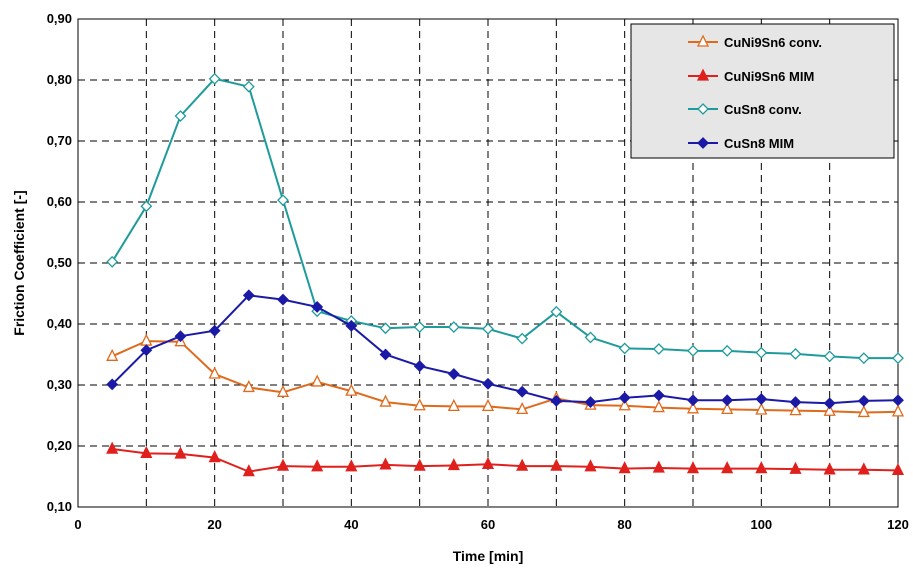 The height and width of the screenshot is (572, 913). I want to click on legend-box, so click(762, 91).